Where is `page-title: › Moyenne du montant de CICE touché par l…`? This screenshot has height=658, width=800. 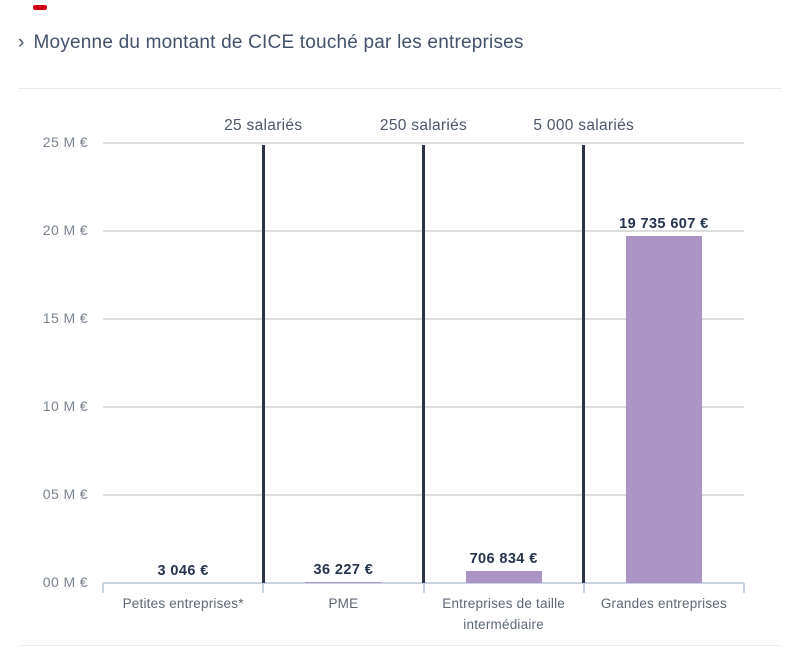
page-title: › Moyenne du montant de CICE touché par l… is located at coordinates (271, 43).